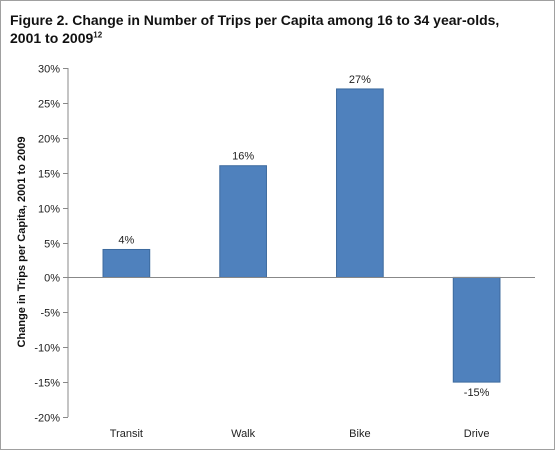 Image resolution: width=555 pixels, height=450 pixels. I want to click on bar-drive, so click(476, 329).